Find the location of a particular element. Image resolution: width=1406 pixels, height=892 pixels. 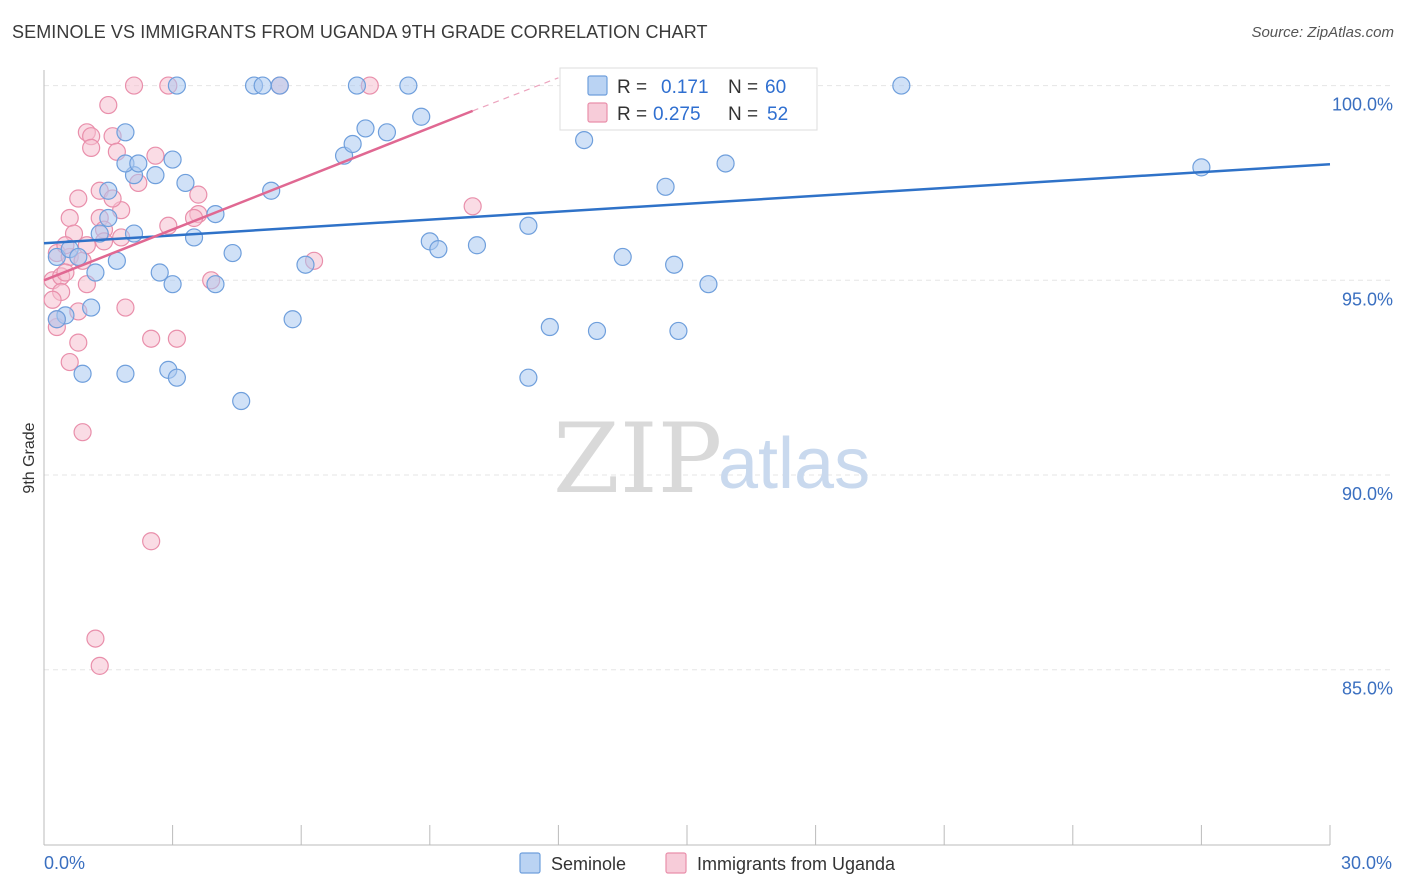

series-legend: Seminole Immigrants from Uganda is located at coordinates (707, 863).